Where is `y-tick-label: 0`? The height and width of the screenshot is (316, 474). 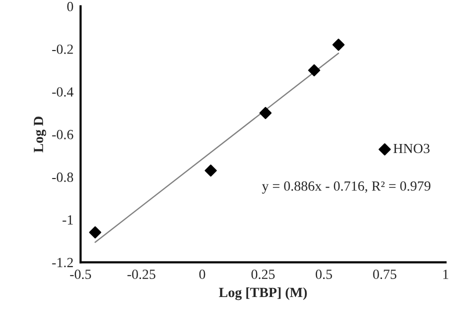 y-tick-label: 0 is located at coordinates (70, 7).